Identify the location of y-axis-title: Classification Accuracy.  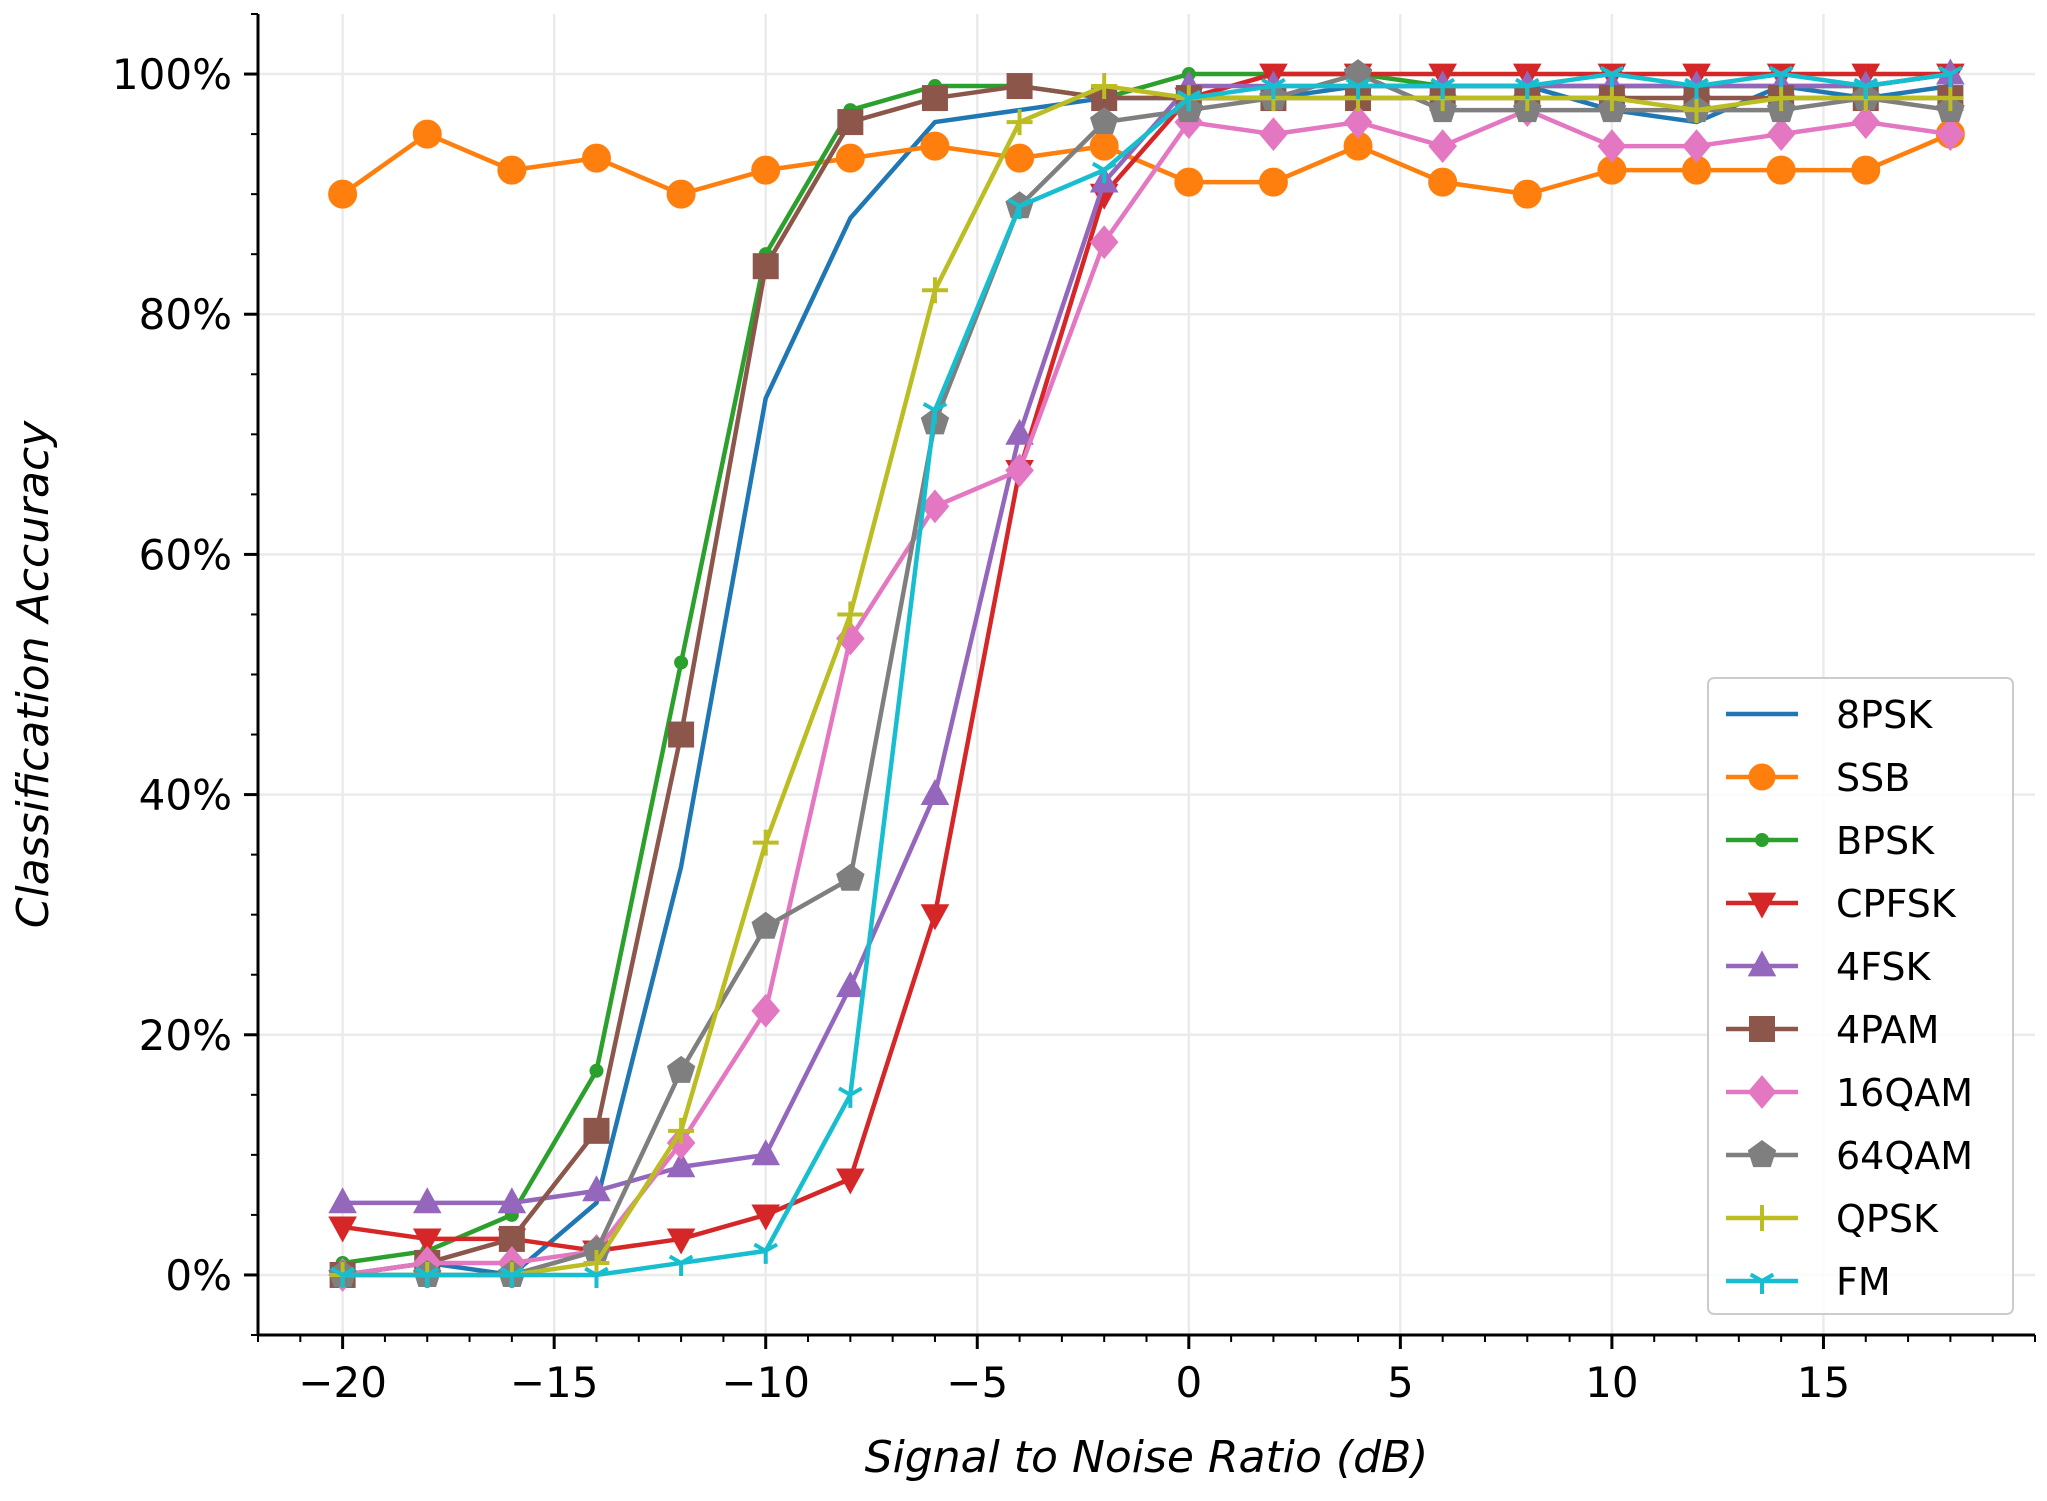
(33, 674).